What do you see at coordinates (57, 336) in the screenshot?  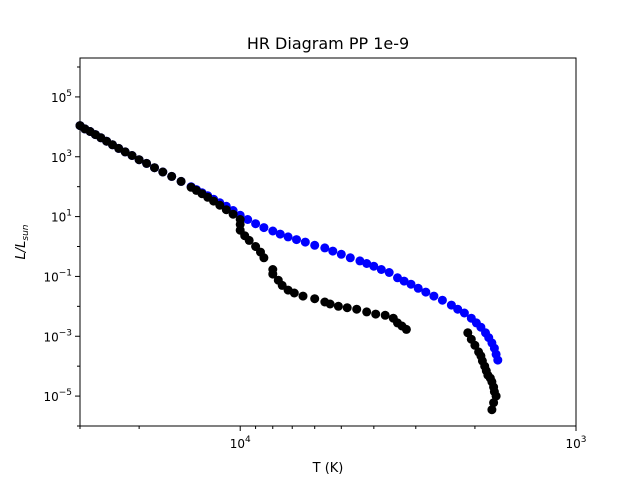 I see `y-tick-label-2: 10⁻³` at bounding box center [57, 336].